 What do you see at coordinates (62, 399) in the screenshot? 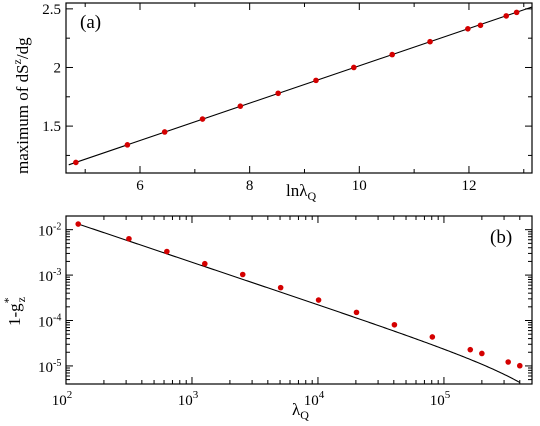
I see `panel-b-x-tick-label: 10²` at bounding box center [62, 399].